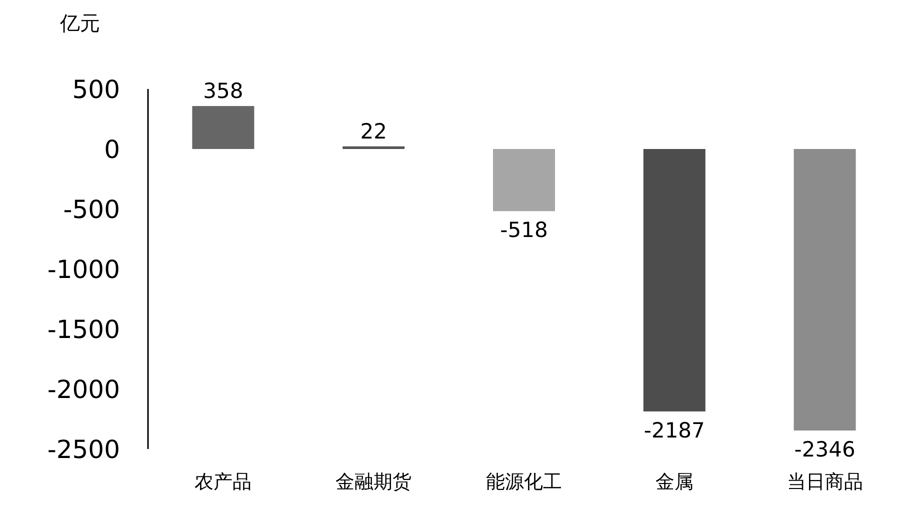  Describe the element at coordinates (223, 91) in the screenshot. I see `data-label: 358` at that location.